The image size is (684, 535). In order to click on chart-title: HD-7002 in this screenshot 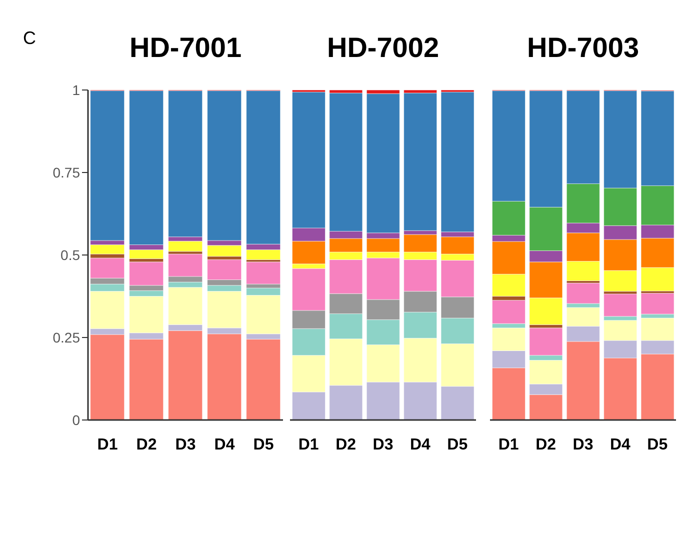, I will do `click(383, 48)`.